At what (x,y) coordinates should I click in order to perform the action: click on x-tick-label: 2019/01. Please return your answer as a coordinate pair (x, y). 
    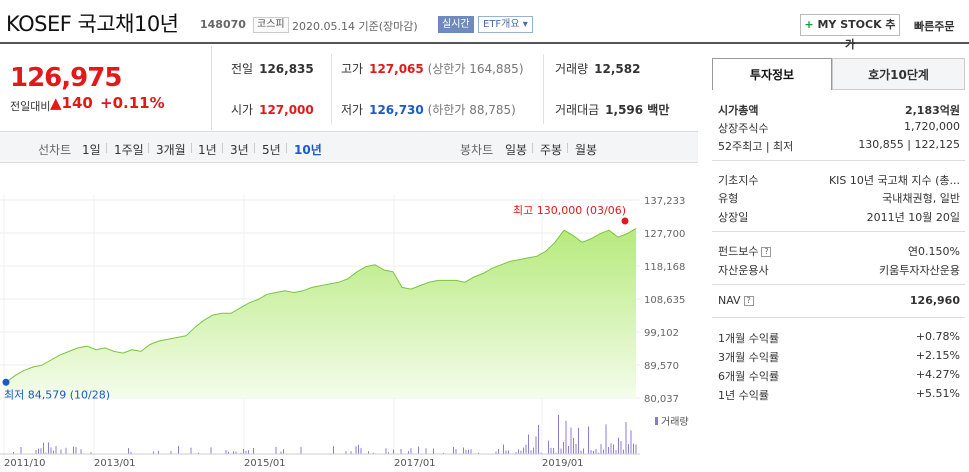
    Looking at the image, I should click on (563, 463).